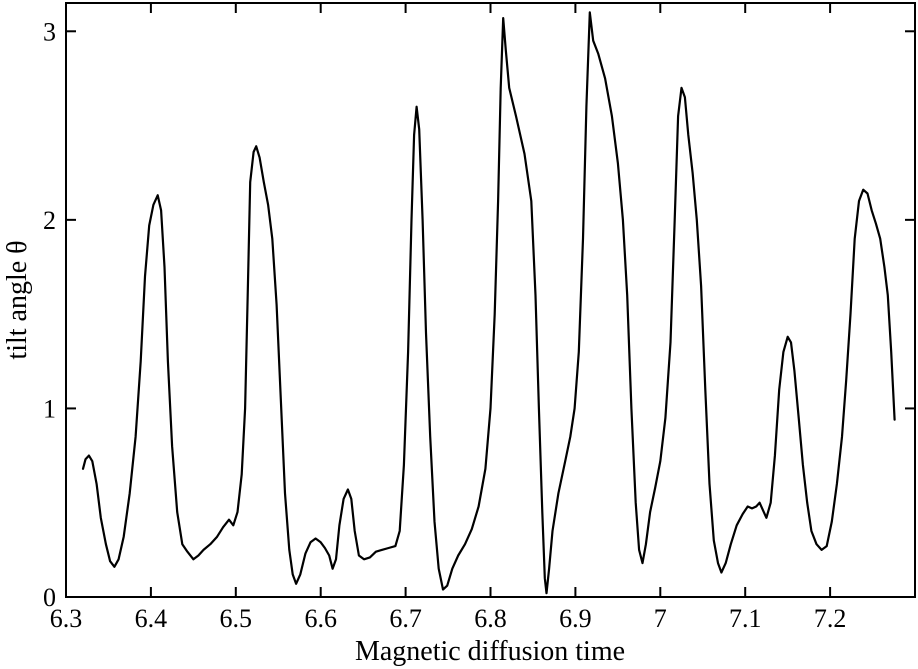 Image resolution: width=918 pixels, height=669 pixels. What do you see at coordinates (151, 618) in the screenshot?
I see `x-tick-label: 6.4` at bounding box center [151, 618].